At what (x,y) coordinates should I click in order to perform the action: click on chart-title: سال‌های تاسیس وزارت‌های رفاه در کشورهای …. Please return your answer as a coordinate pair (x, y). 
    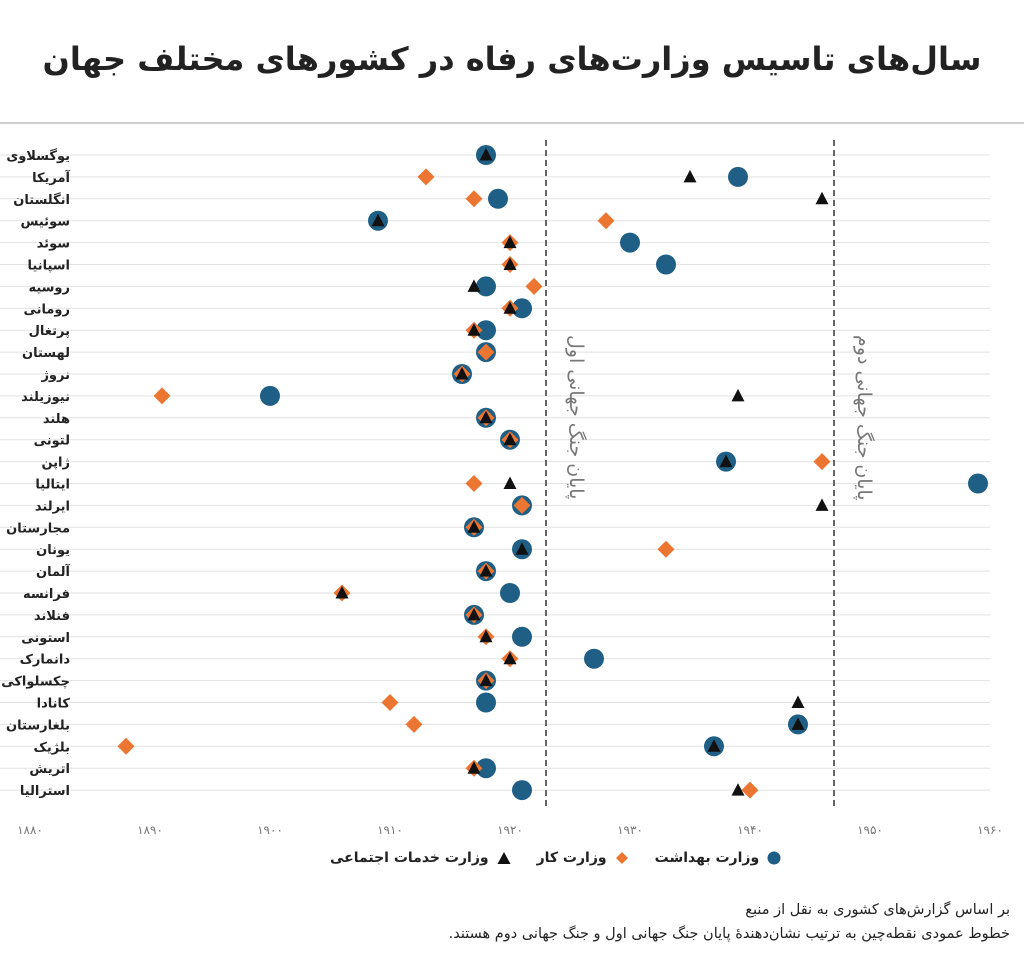
    Looking at the image, I should click on (512, 59).